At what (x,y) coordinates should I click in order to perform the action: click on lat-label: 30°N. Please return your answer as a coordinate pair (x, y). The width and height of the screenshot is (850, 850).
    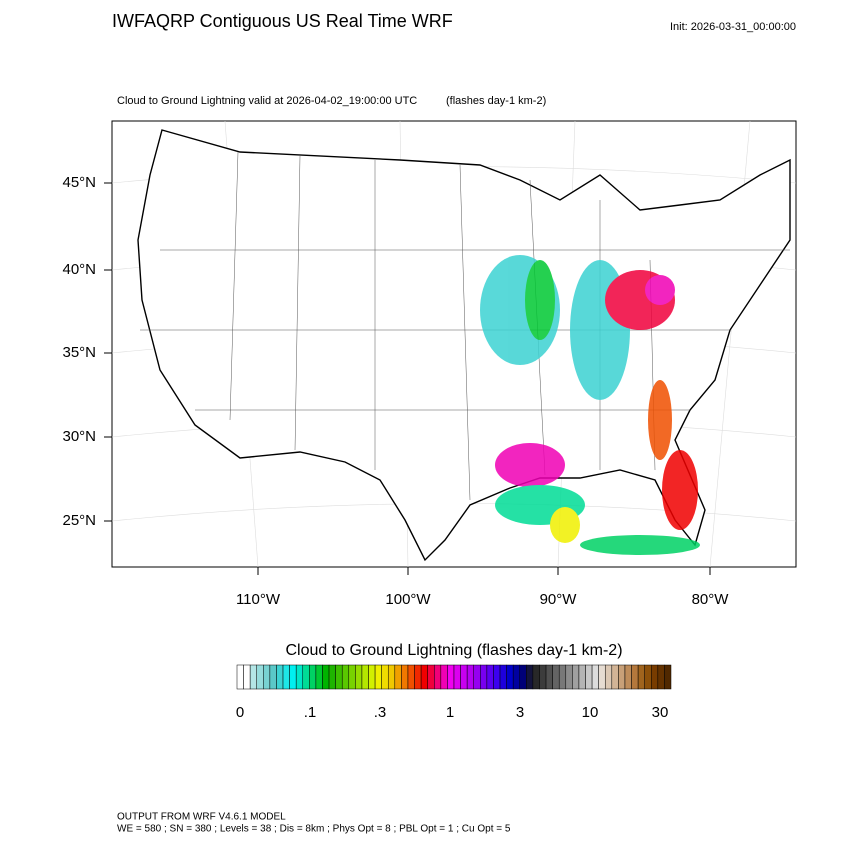
    Looking at the image, I should click on (79, 436).